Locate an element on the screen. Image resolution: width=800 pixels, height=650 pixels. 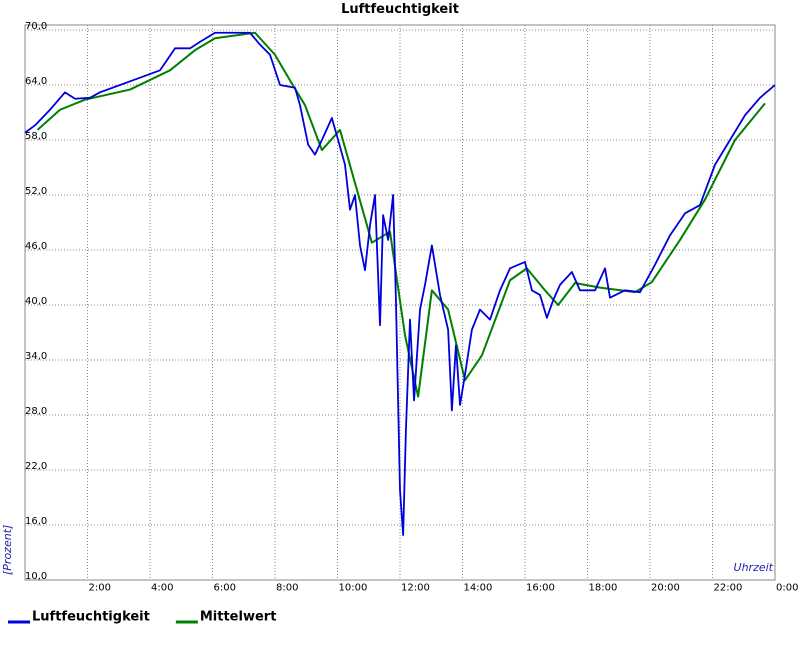
chart-title: Luftfeuchtigkeit is located at coordinates (400, 9).